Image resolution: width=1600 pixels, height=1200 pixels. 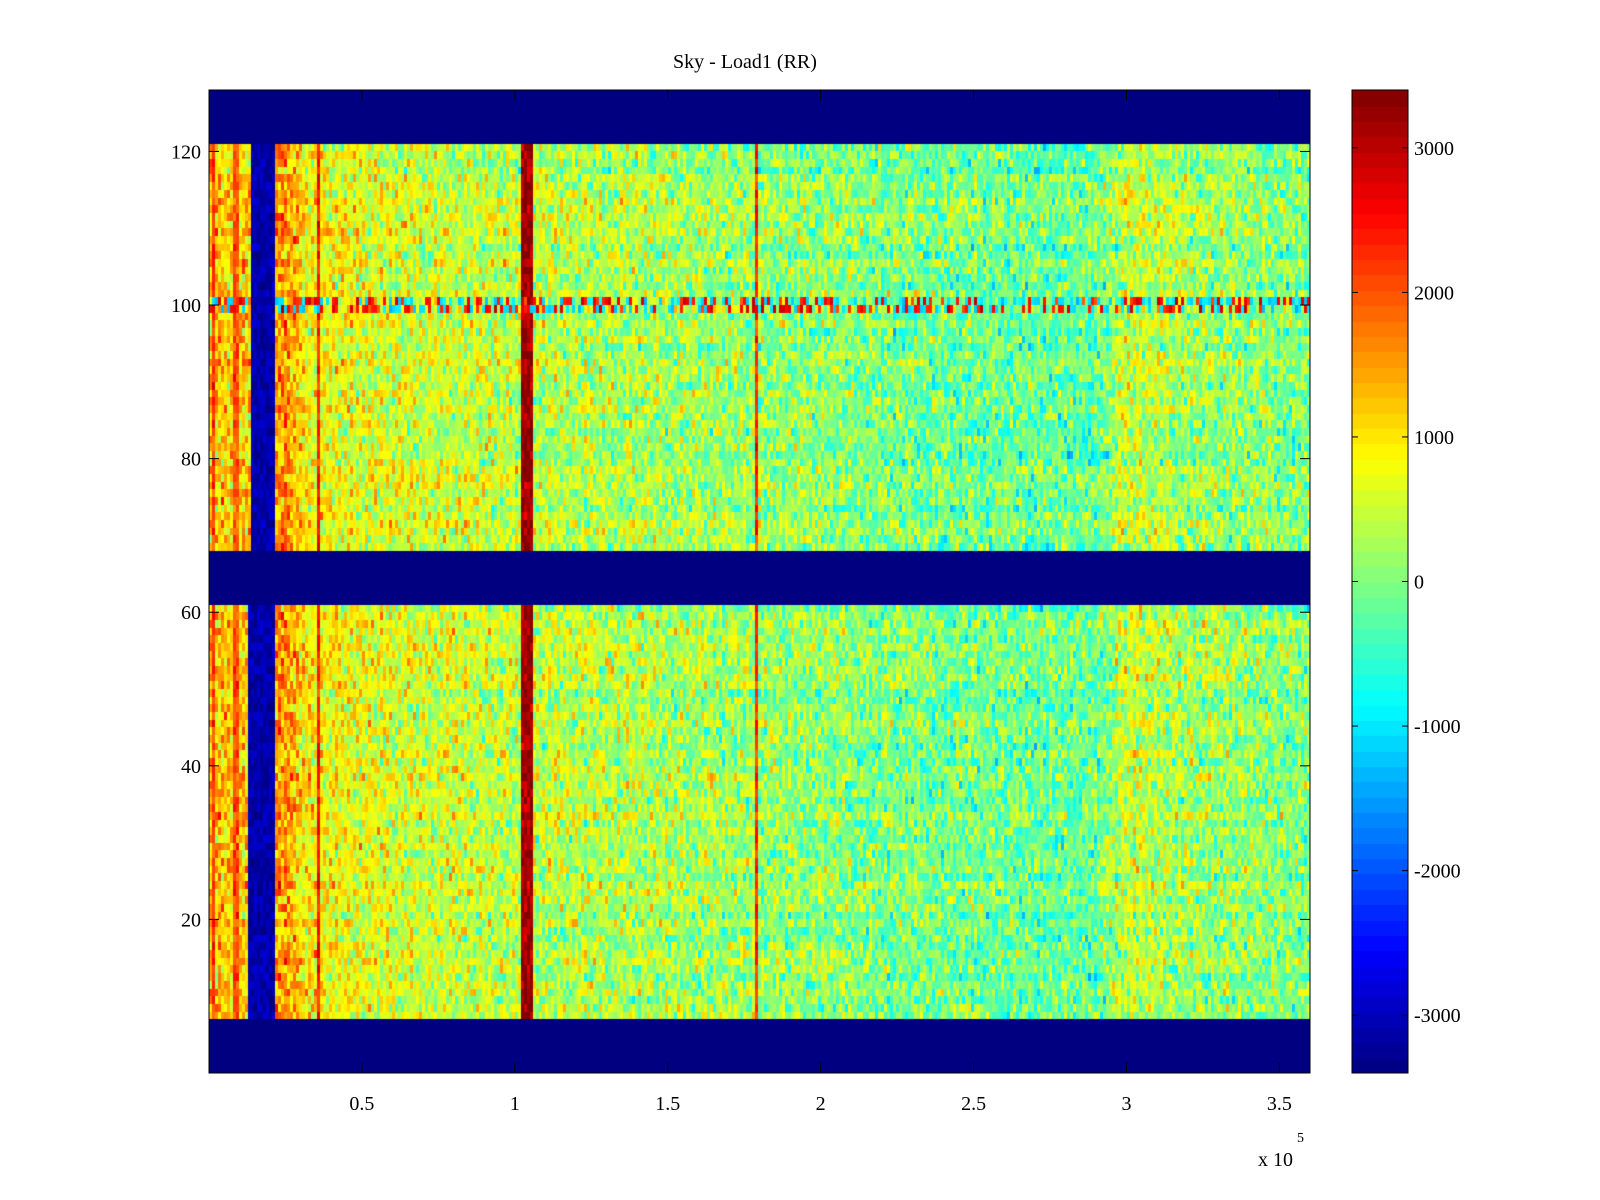 What do you see at coordinates (821, 1104) in the screenshot?
I see `x-tick-label: 2` at bounding box center [821, 1104].